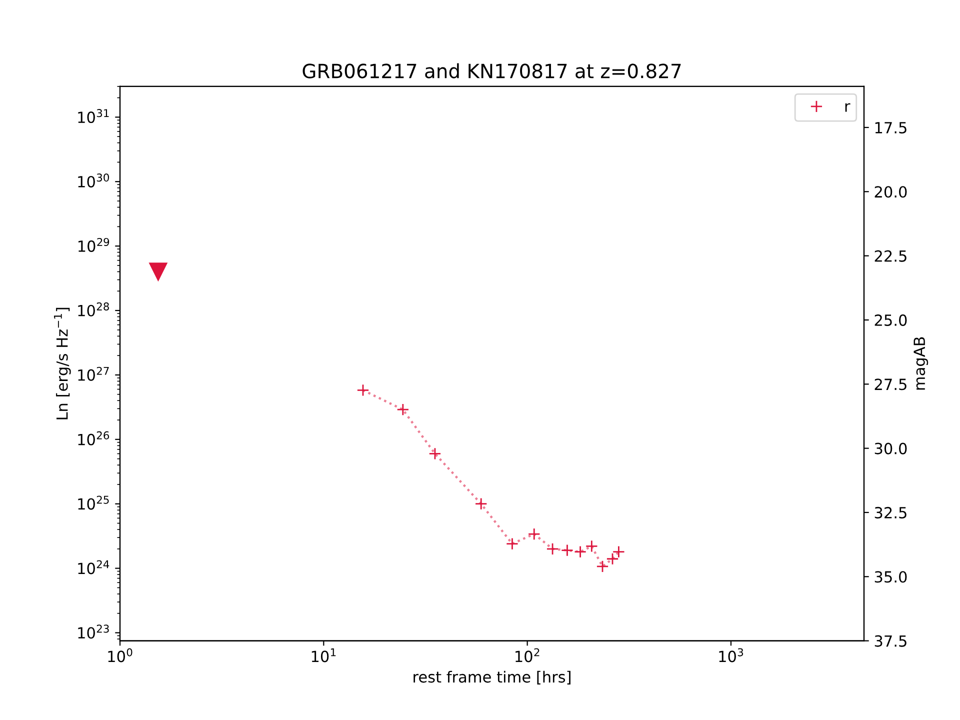  Describe the element at coordinates (93, 116) in the screenshot. I see `y-tick-label: 10$^{31}$` at that location.